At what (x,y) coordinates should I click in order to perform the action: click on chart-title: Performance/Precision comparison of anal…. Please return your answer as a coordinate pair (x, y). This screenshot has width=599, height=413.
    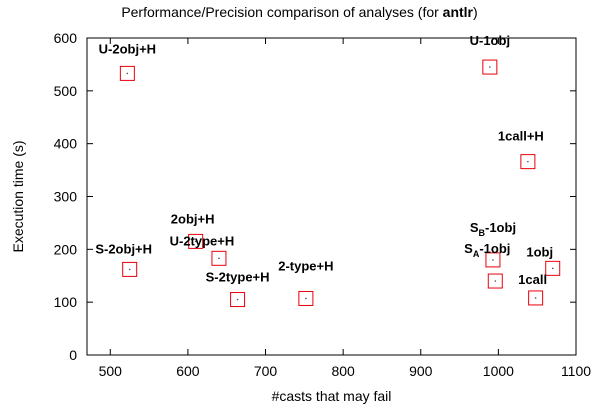
    Looking at the image, I should click on (299, 12).